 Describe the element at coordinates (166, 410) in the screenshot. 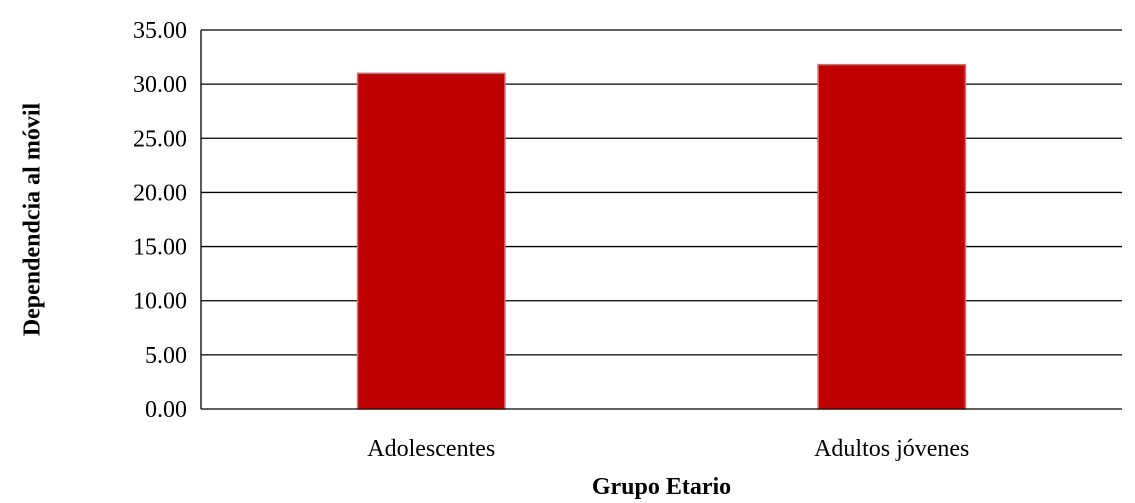

I see `y-tick-label: 0.00` at that location.